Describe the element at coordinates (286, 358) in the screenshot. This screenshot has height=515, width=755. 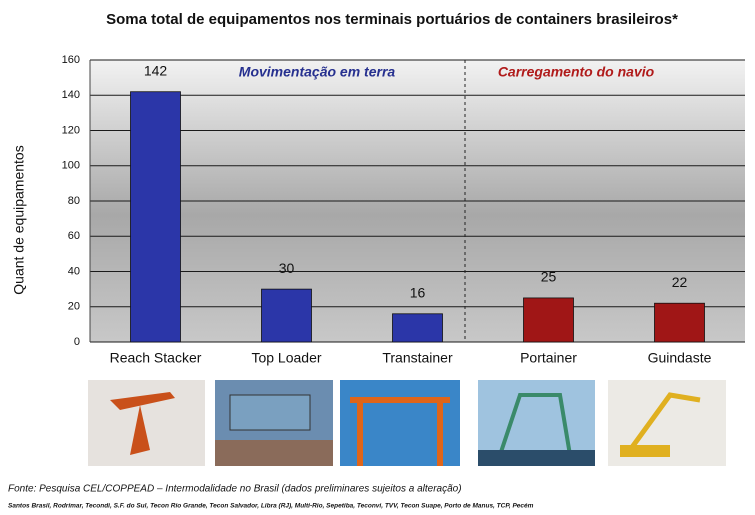
I see `x-tick-label: Top Loader` at that location.